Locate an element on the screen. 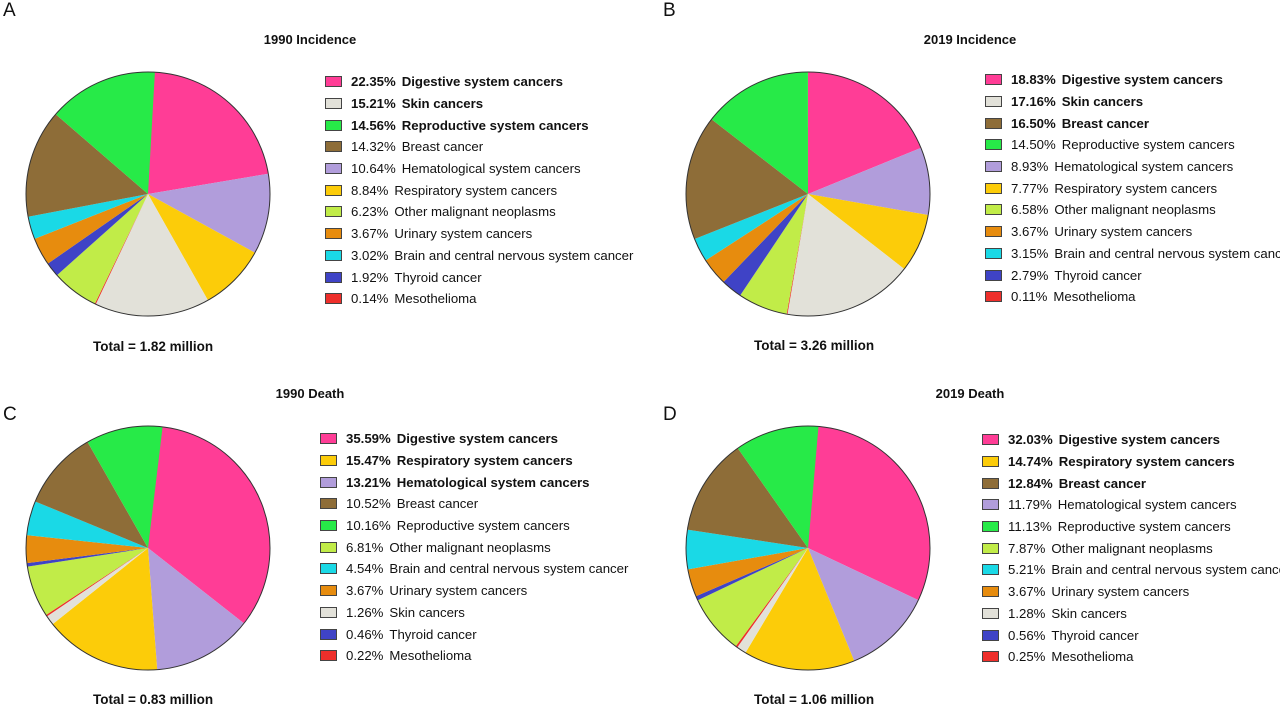 The width and height of the screenshot is (1280, 707). legend-item: 11.79% Hematological system cancers is located at coordinates (1131, 505).